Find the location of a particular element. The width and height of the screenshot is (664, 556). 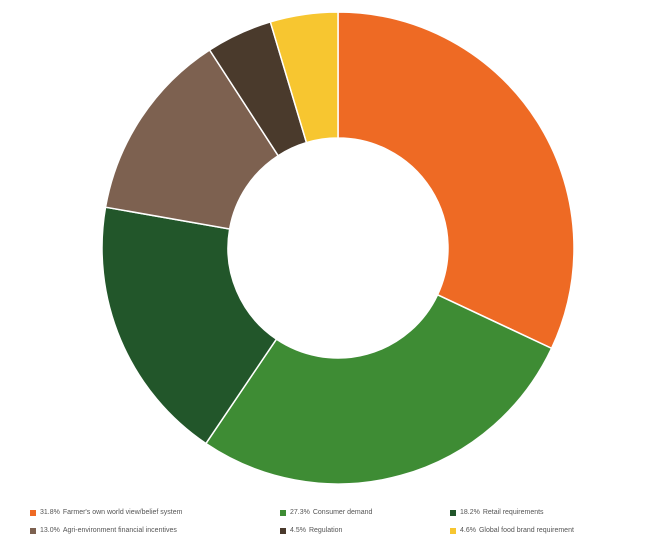

legend-item-6: 4.6% Global food brand requirement is located at coordinates (550, 531).